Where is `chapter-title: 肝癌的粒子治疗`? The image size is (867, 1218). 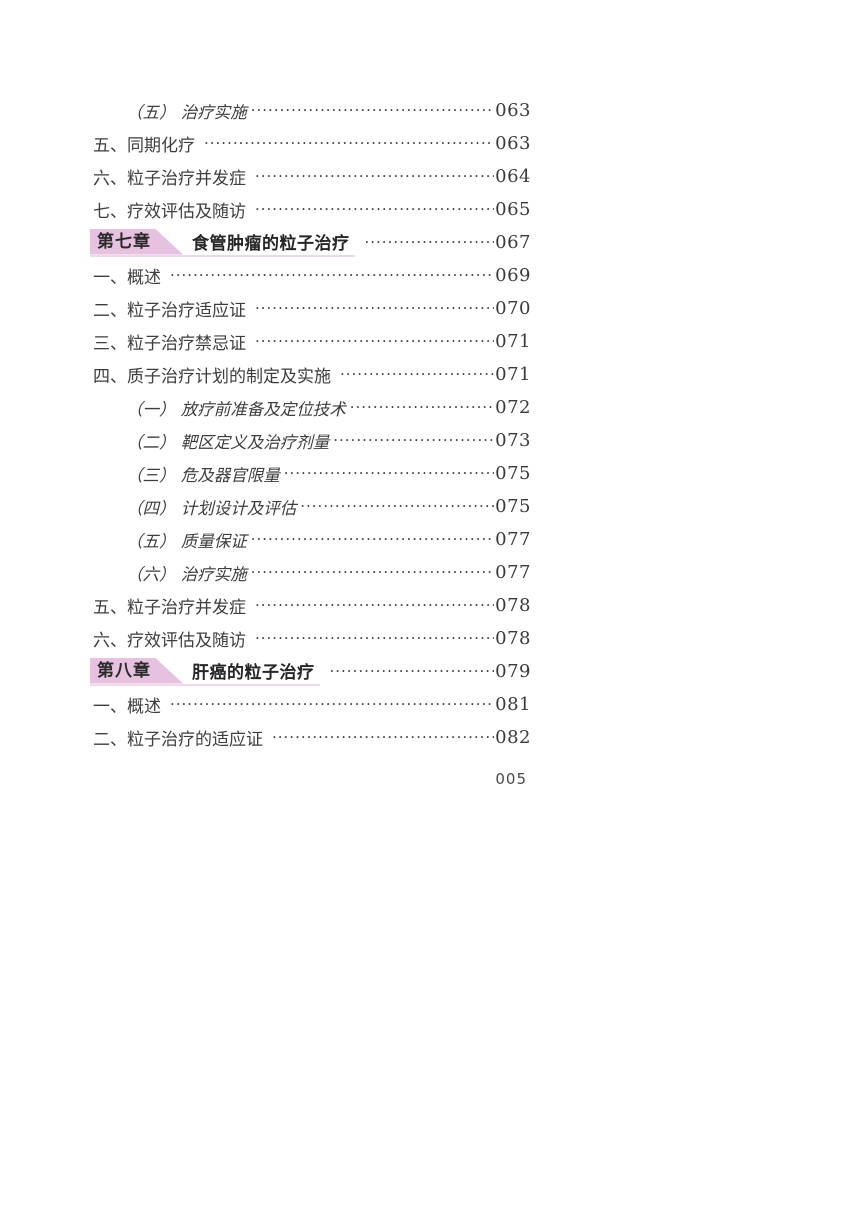
chapter-title: 肝癌的粒子治疗 is located at coordinates (253, 673).